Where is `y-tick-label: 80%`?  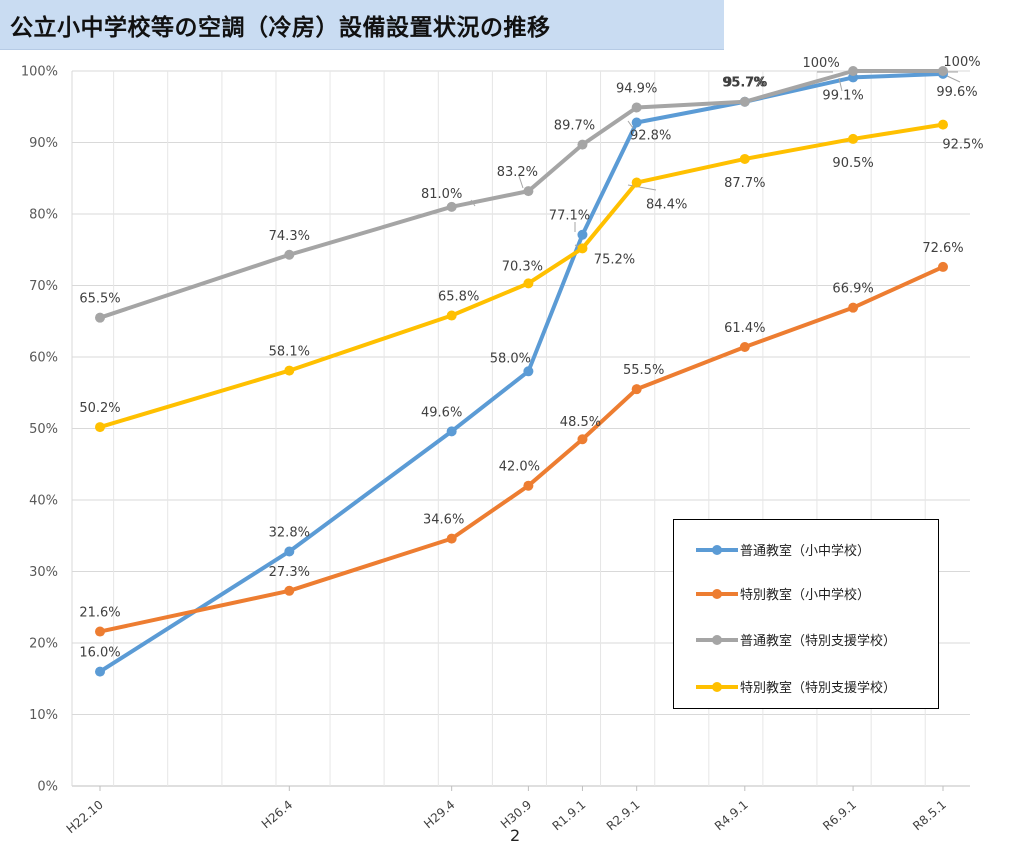 y-tick-label: 80% is located at coordinates (43, 215).